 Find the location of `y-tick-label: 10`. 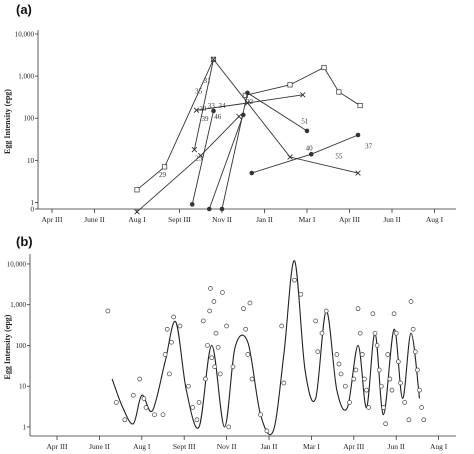

y-tick-label: 10 is located at coordinates (23, 387).